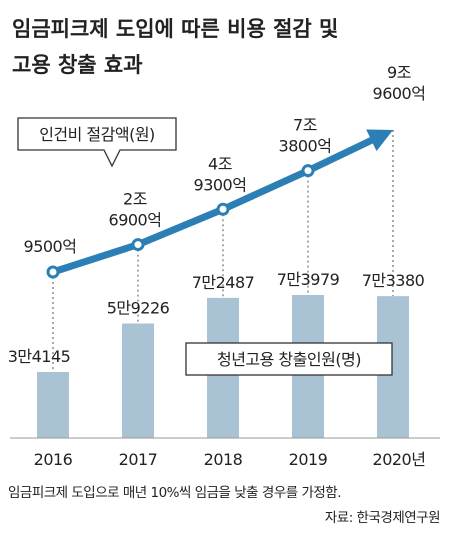 This screenshot has width=450, height=539. Describe the element at coordinates (53, 459) in the screenshot. I see `x-tick-label: 2016` at that location.